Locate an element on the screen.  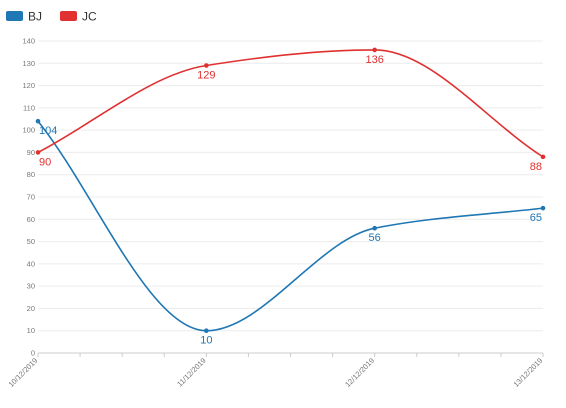
data-label-jc: 129 is located at coordinates (206, 76).